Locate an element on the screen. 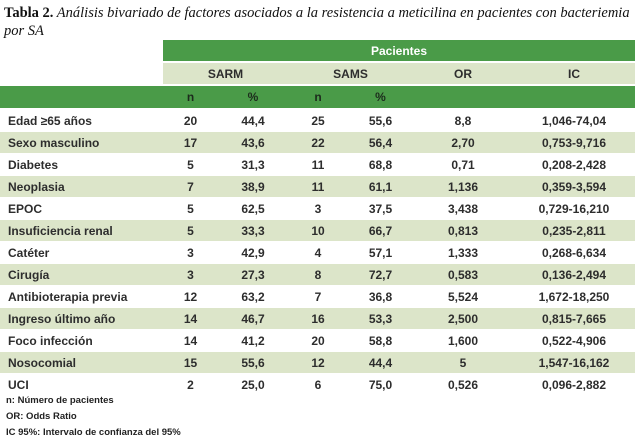  table-number-label: Tabla 2. is located at coordinates (29, 13).